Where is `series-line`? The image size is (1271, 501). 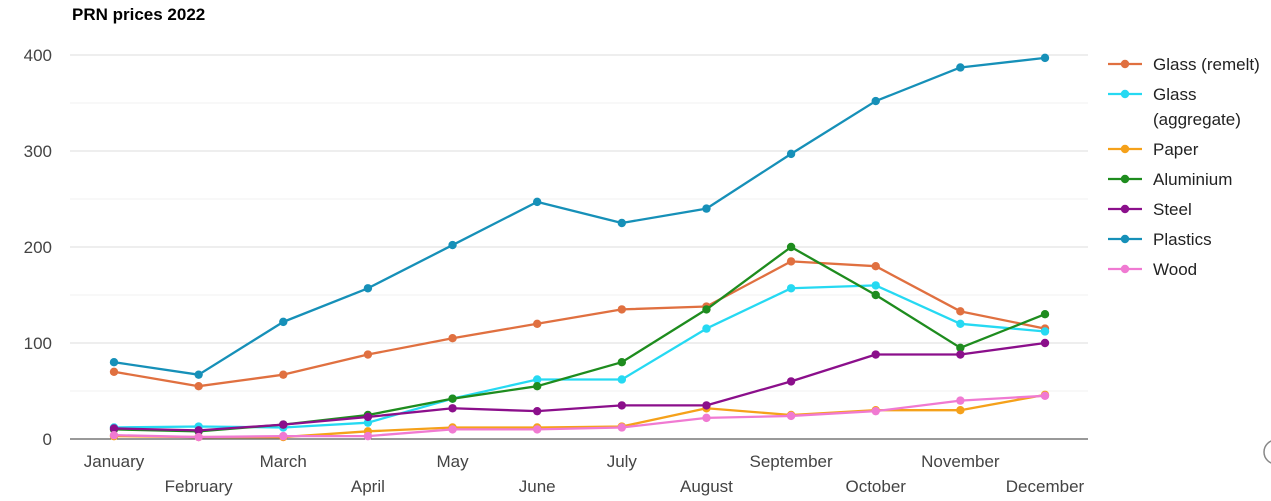 series-line is located at coordinates (579, 386).